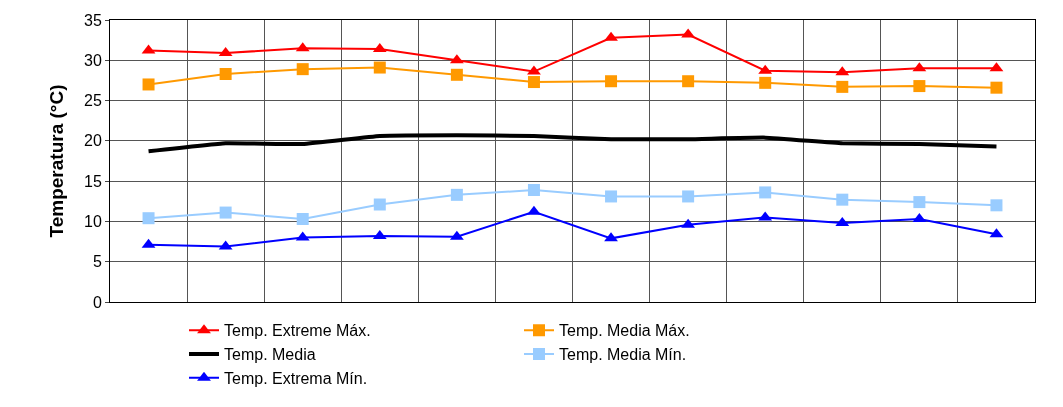 Image resolution: width=1063 pixels, height=407 pixels. Describe the element at coordinates (97, 302) in the screenshot. I see `y-tick-label: 0` at that location.